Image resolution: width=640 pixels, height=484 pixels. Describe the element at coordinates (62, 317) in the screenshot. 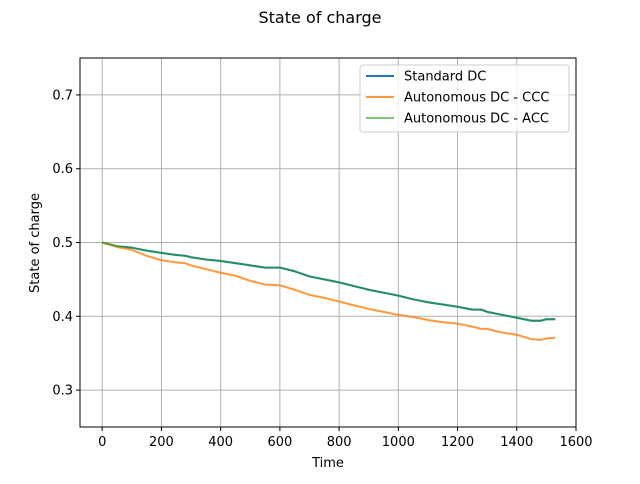

I see `y-tick-label: 0.4` at that location.